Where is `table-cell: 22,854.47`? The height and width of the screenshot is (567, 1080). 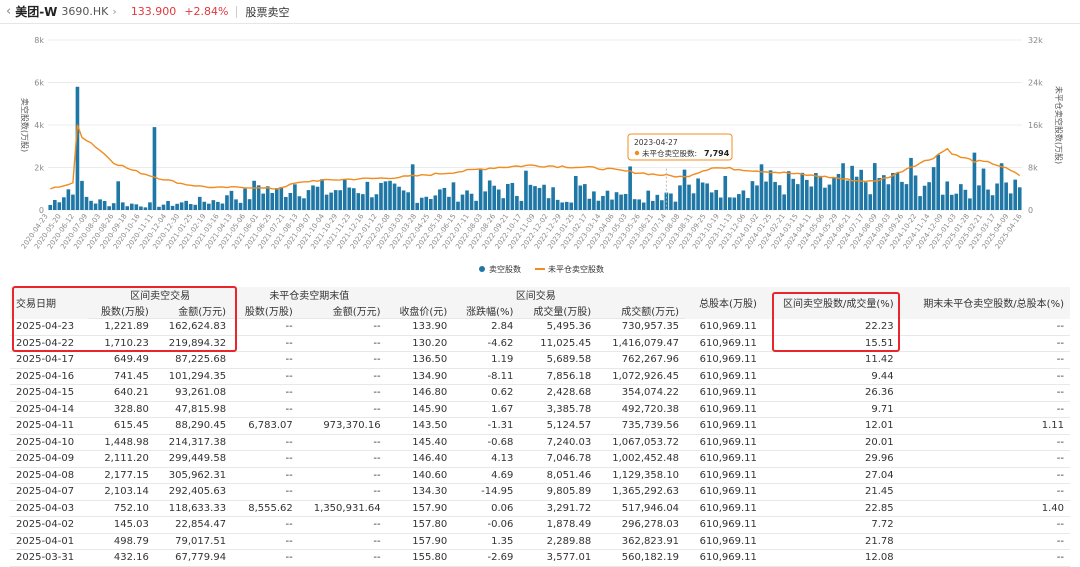
table-cell: 22,854.47 is located at coordinates (193, 525).